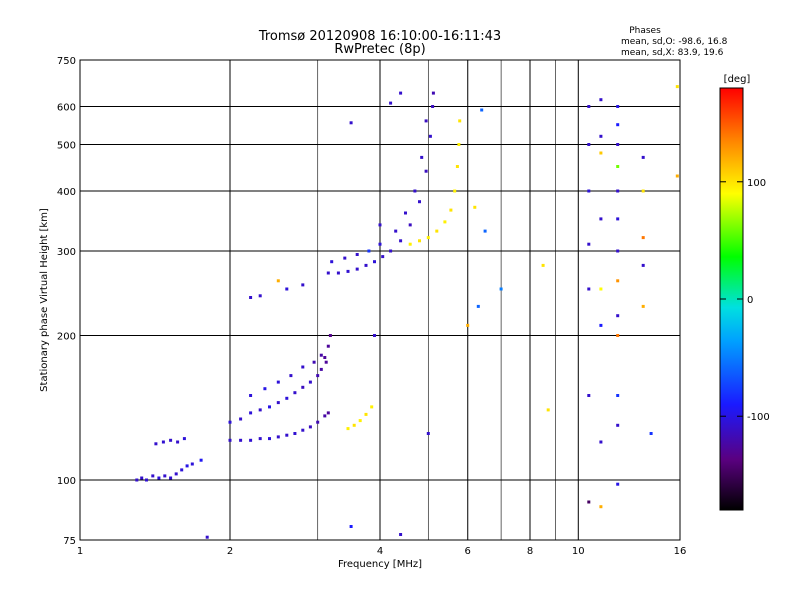 The image size is (800, 600). What do you see at coordinates (66, 108) in the screenshot?
I see `y-tick-label: 600` at bounding box center [66, 108].